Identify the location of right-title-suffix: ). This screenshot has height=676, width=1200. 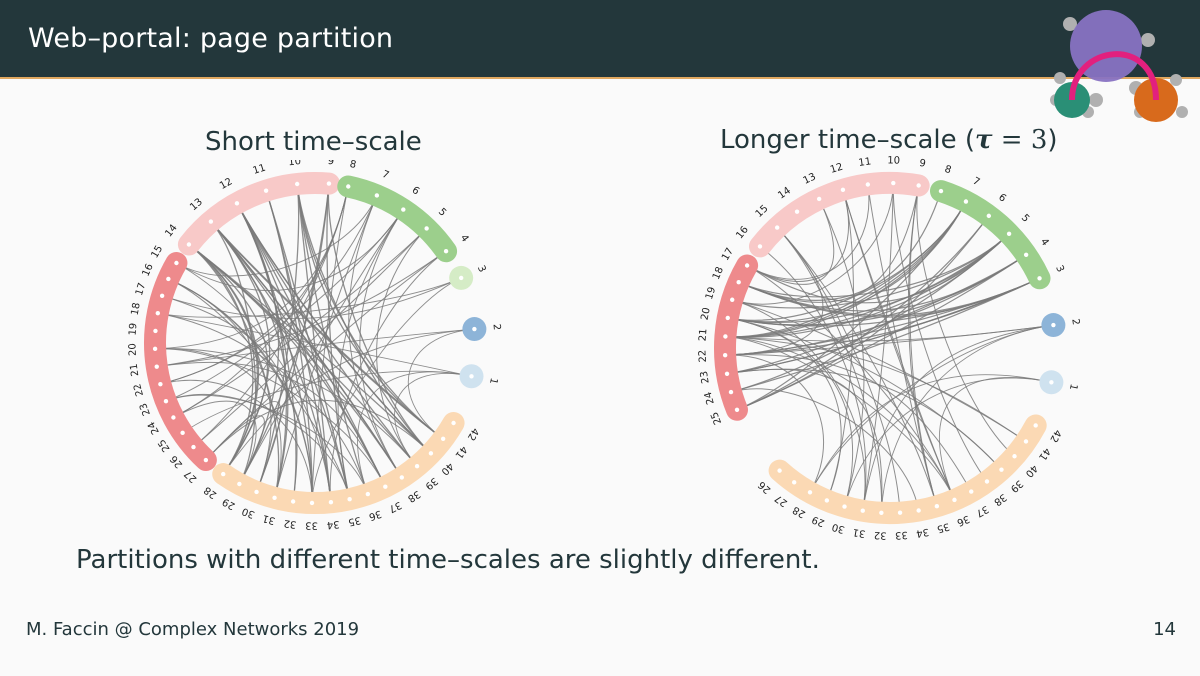
(1052, 140).